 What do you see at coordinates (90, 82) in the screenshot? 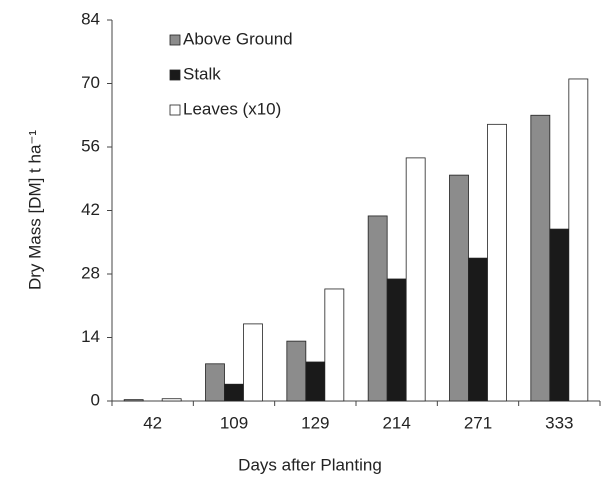
I see `y-tick-label: 70` at bounding box center [90, 82].